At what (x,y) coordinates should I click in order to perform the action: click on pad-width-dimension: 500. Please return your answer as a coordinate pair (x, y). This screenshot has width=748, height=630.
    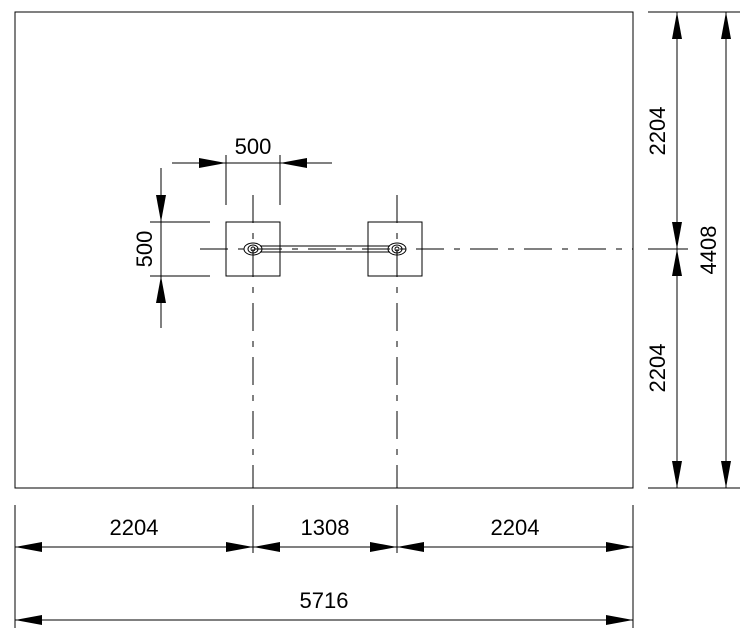
    Looking at the image, I should click on (252, 169).